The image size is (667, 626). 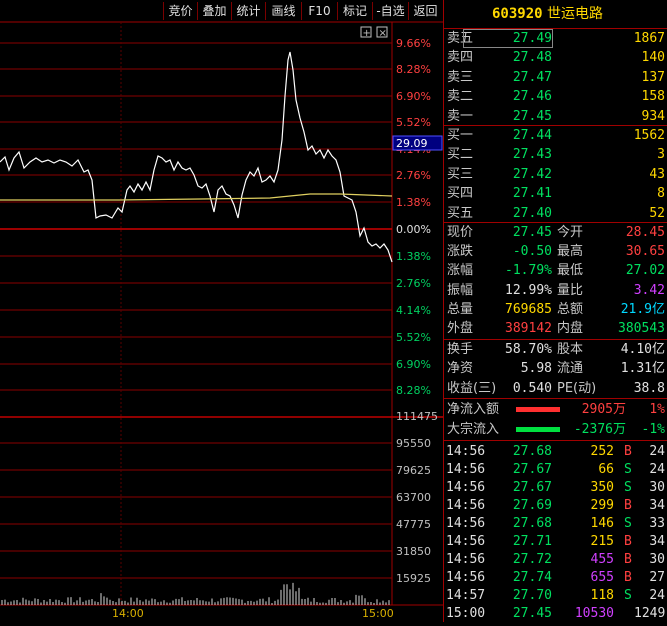 What do you see at coordinates (555, 470) in the screenshot?
I see `tick-row: 14:56 27.67 66 S 24` at bounding box center [555, 470].